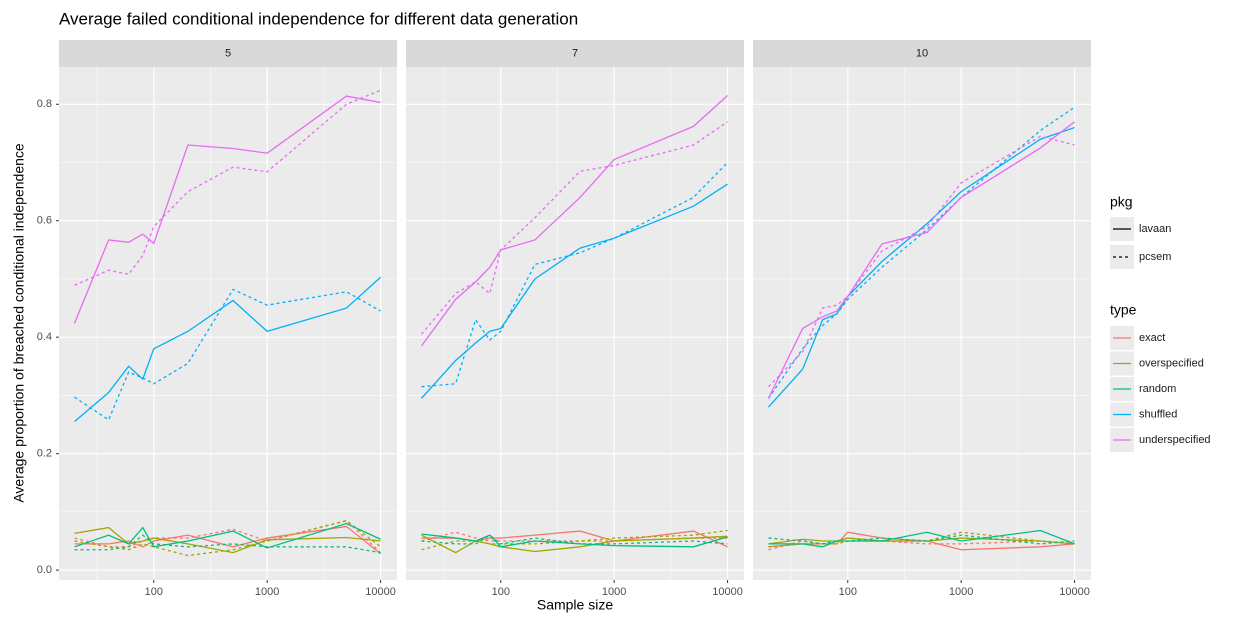  What do you see at coordinates (44, 337) in the screenshot?
I see `y-tick-label: 0.4` at bounding box center [44, 337].